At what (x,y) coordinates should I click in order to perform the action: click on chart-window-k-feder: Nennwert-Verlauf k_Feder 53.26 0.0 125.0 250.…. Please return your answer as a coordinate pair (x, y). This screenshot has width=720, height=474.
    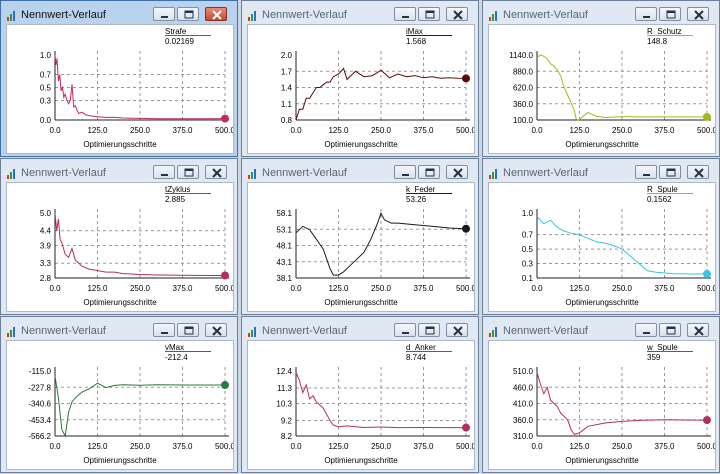
    Looking at the image, I should click on (360, 236).